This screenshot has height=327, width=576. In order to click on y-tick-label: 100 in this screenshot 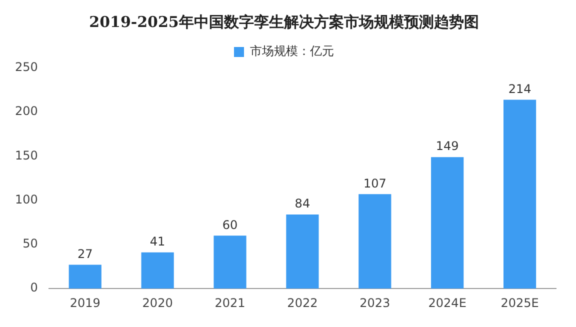, I will do `click(26, 199)`.